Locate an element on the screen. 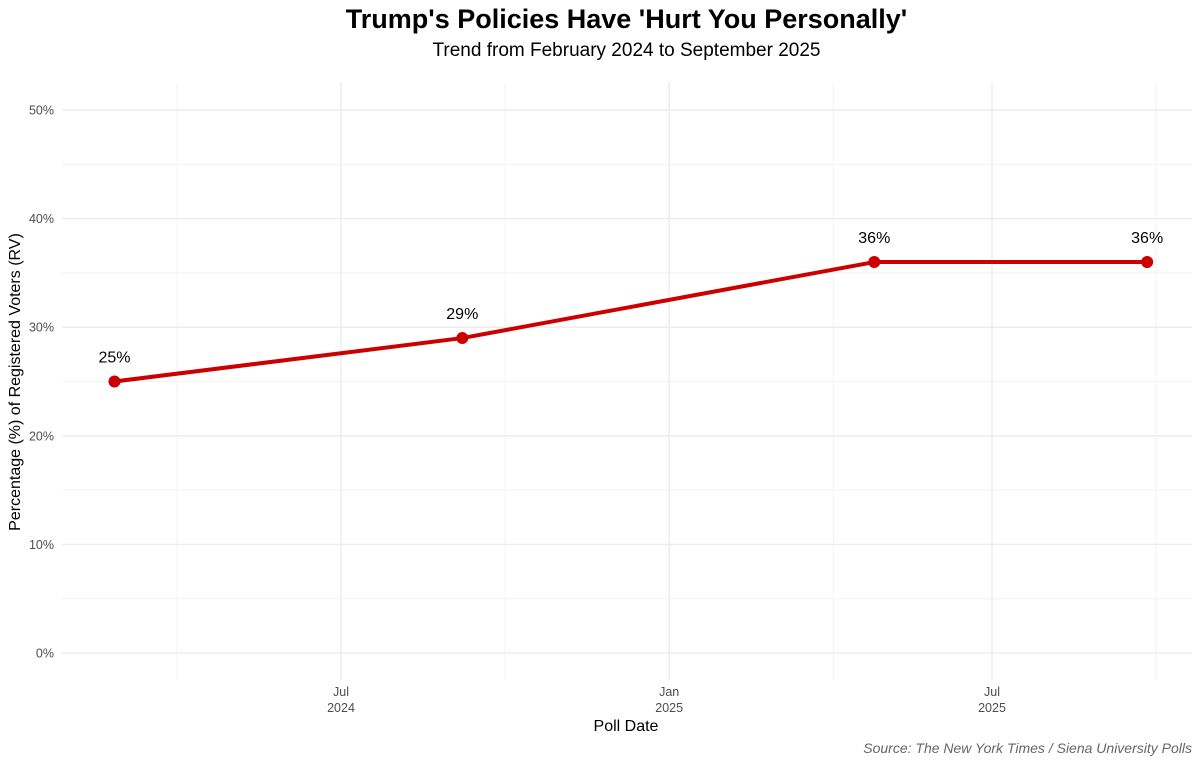 This screenshot has height=764, width=1200. x-tick-month: Jan is located at coordinates (669, 692).